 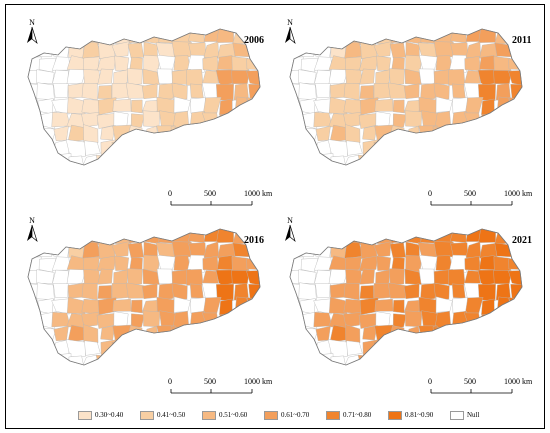 I want to click on scale-bar-line, so click(x=471, y=391).